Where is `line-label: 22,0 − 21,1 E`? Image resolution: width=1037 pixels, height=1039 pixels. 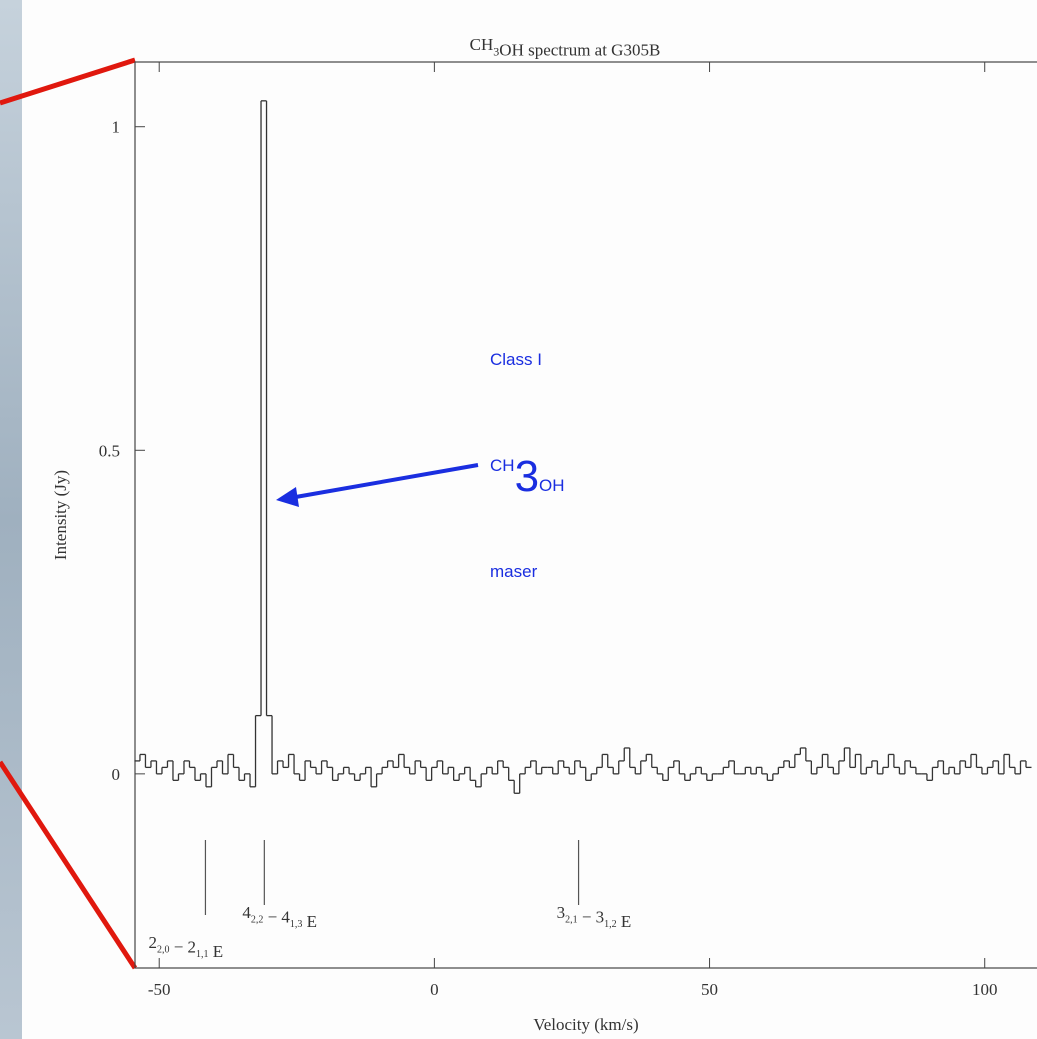 line-label: 22,0 − 21,1 E is located at coordinates (185, 947).